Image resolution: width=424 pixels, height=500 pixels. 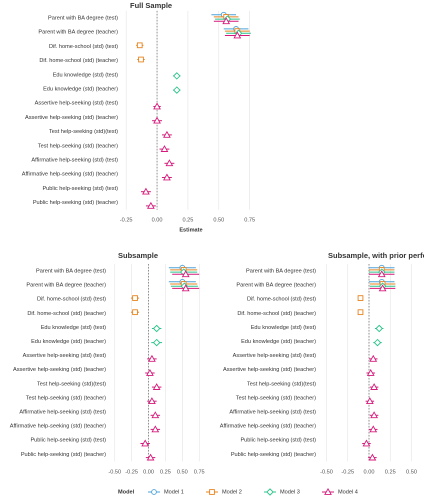 What do you see at coordinates (190, 230) in the screenshot?
I see `x-axis-label: Estimate` at bounding box center [190, 230].